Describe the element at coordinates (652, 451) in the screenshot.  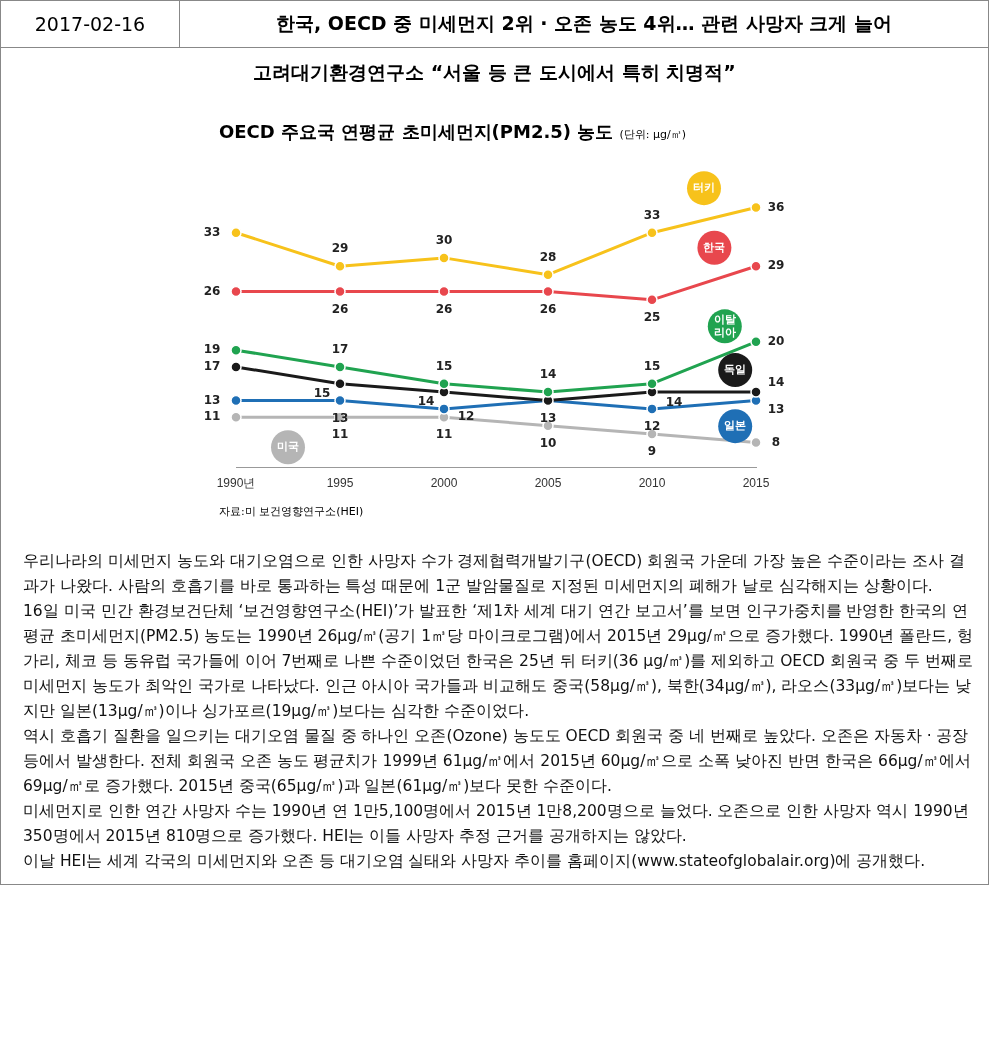
I see `data-label: 9` at that location.